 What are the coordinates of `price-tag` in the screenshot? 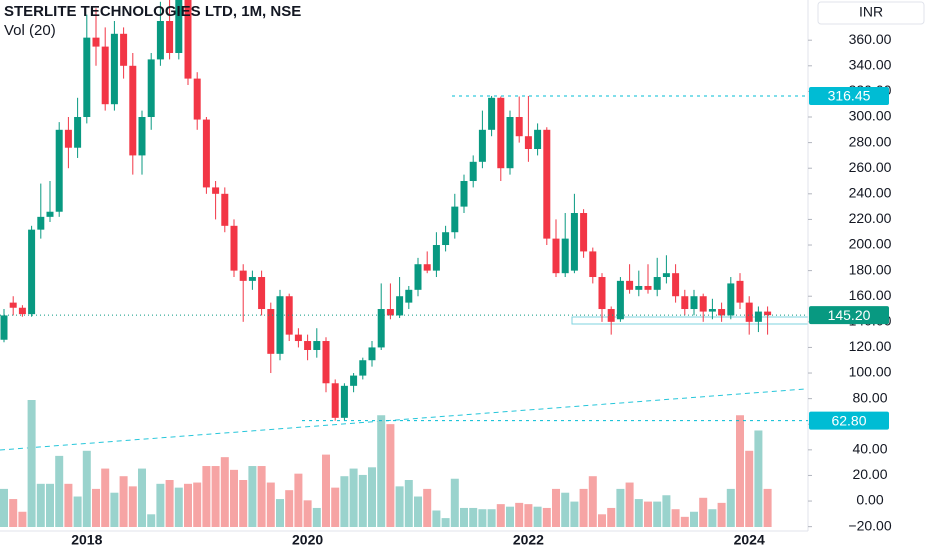 It's located at (849, 95).